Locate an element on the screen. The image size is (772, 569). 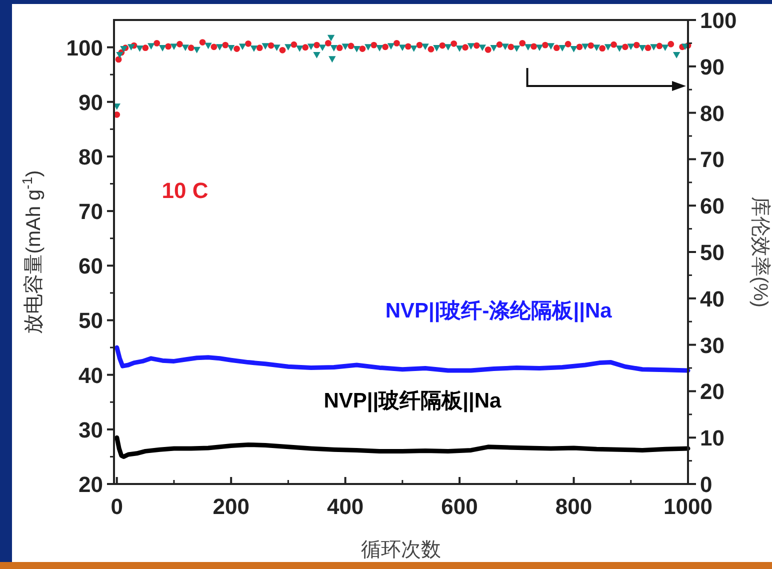
y-tick-label: 90 is located at coordinates (90, 102).